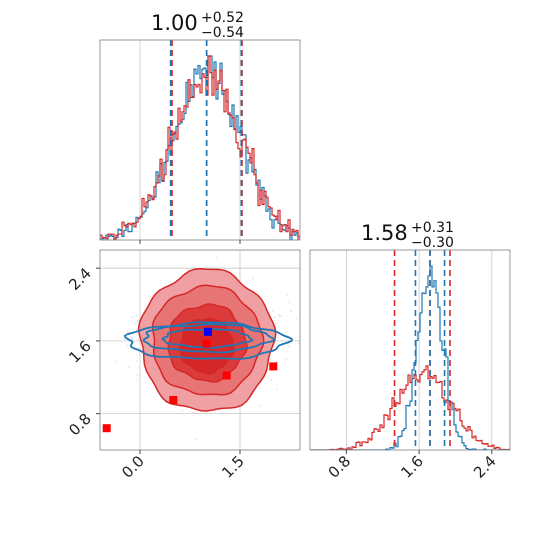 The image size is (550, 550). I want to click on tl-quantile-lines, so click(206, 140).